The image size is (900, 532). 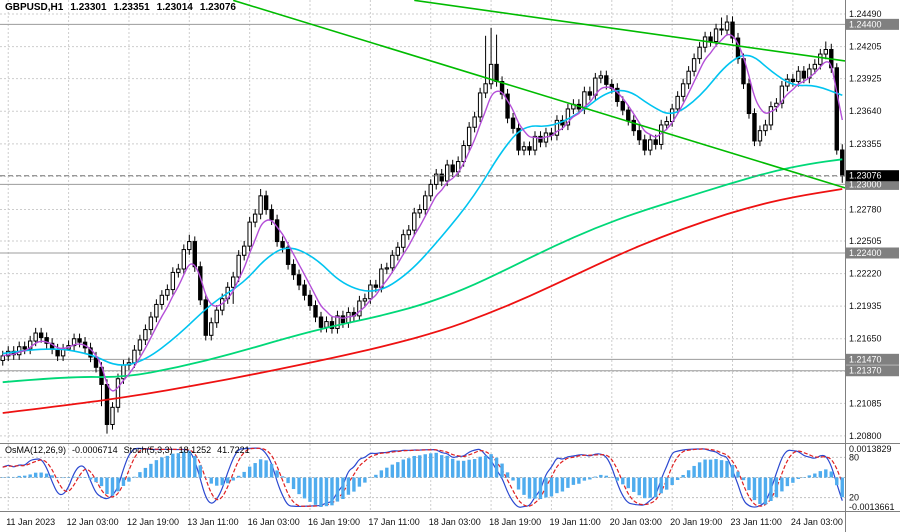 What do you see at coordinates (515, 522) in the screenshot?
I see `time-tick-label: 18 Jan 19:00` at bounding box center [515, 522].